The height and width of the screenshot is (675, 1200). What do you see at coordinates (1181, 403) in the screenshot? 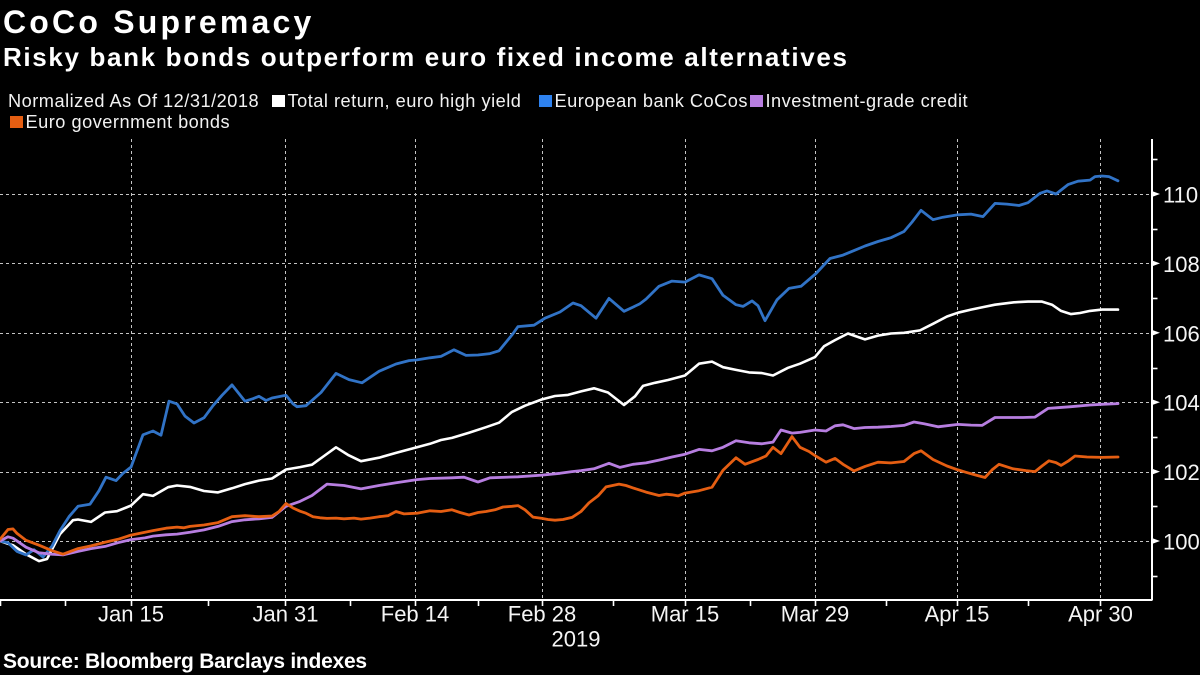
I see `svg-text: 104` at bounding box center [1181, 403].